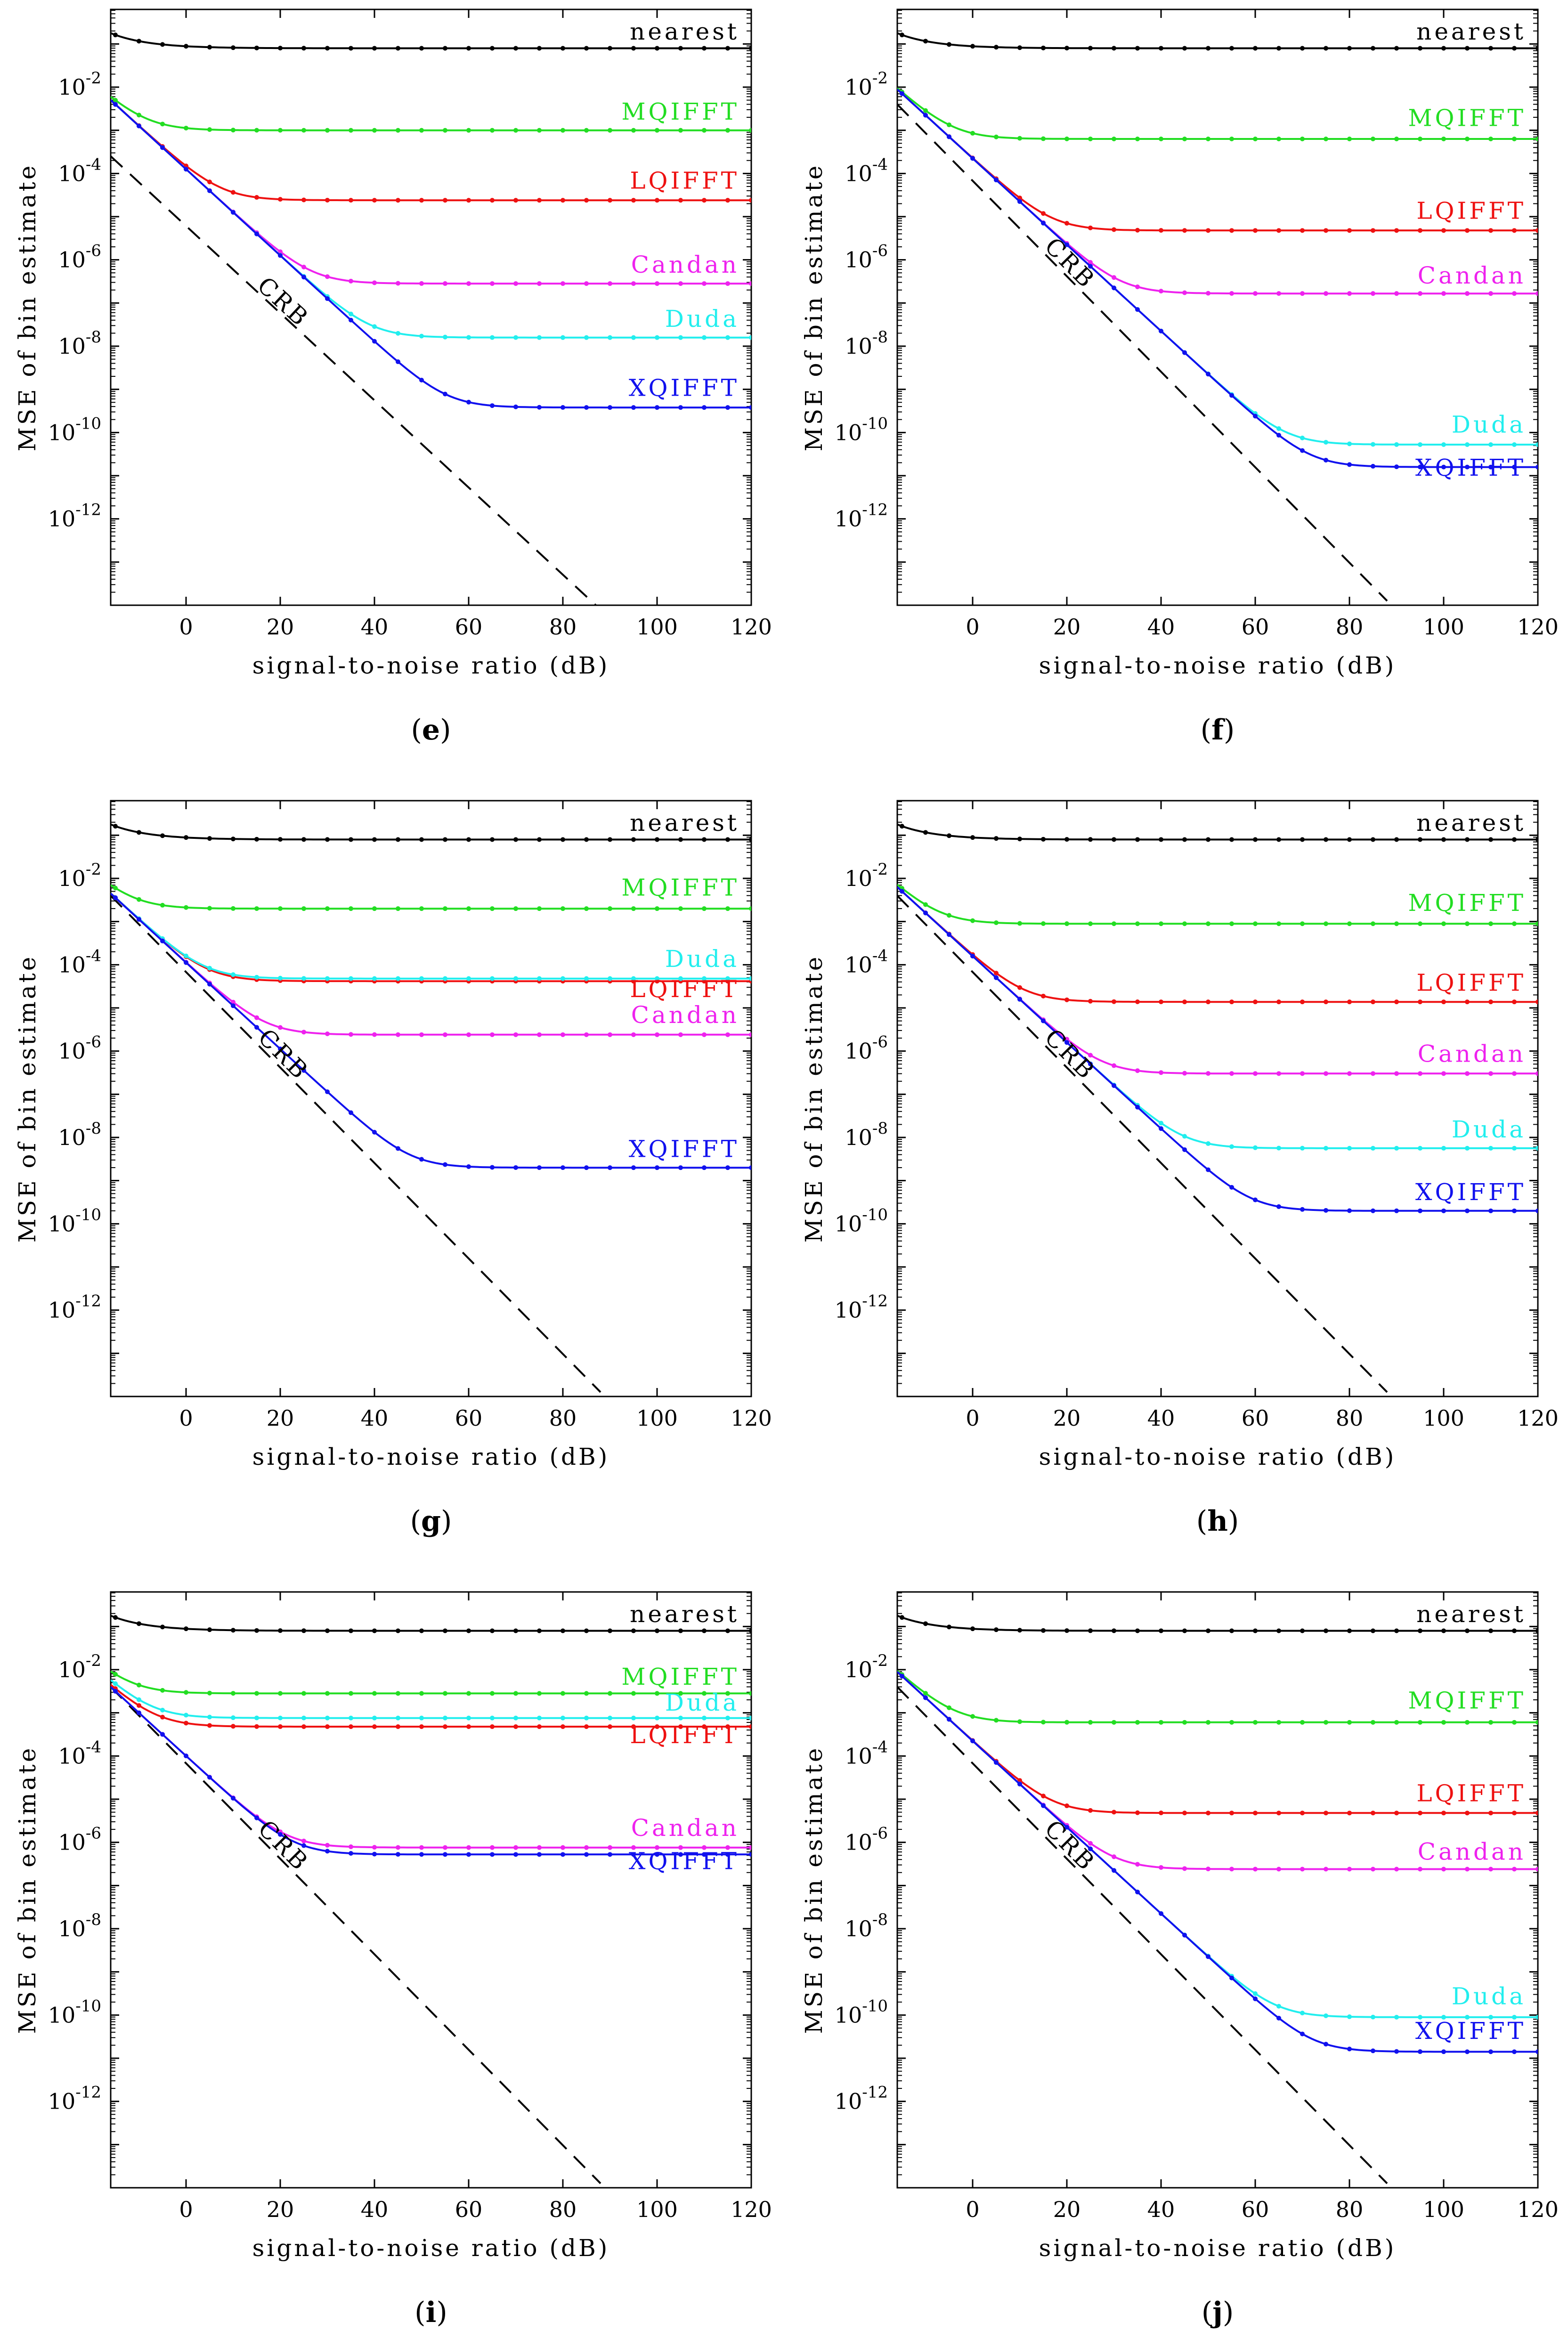  I want to click on series-label-nearest: nearest, so click(684, 822).